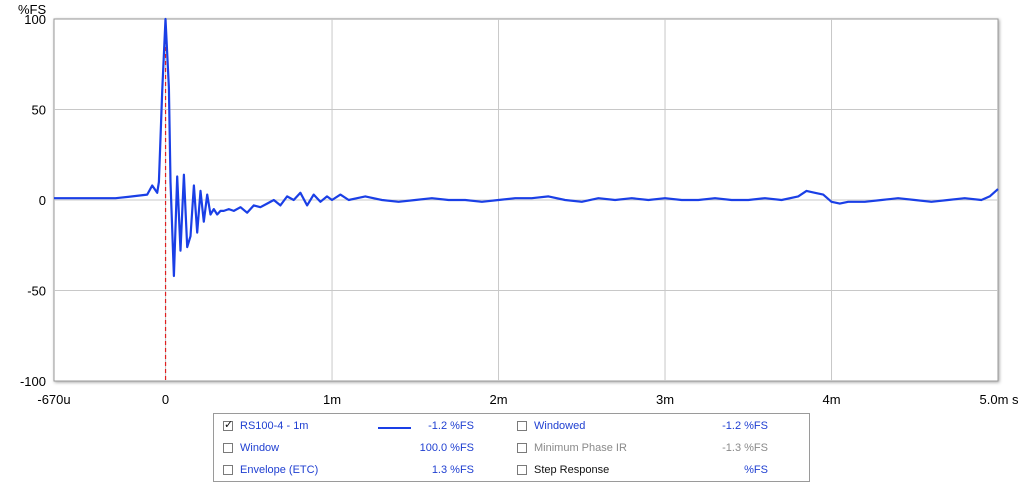 The image size is (1024, 485). I want to click on legend-line-swatch, so click(394, 428).